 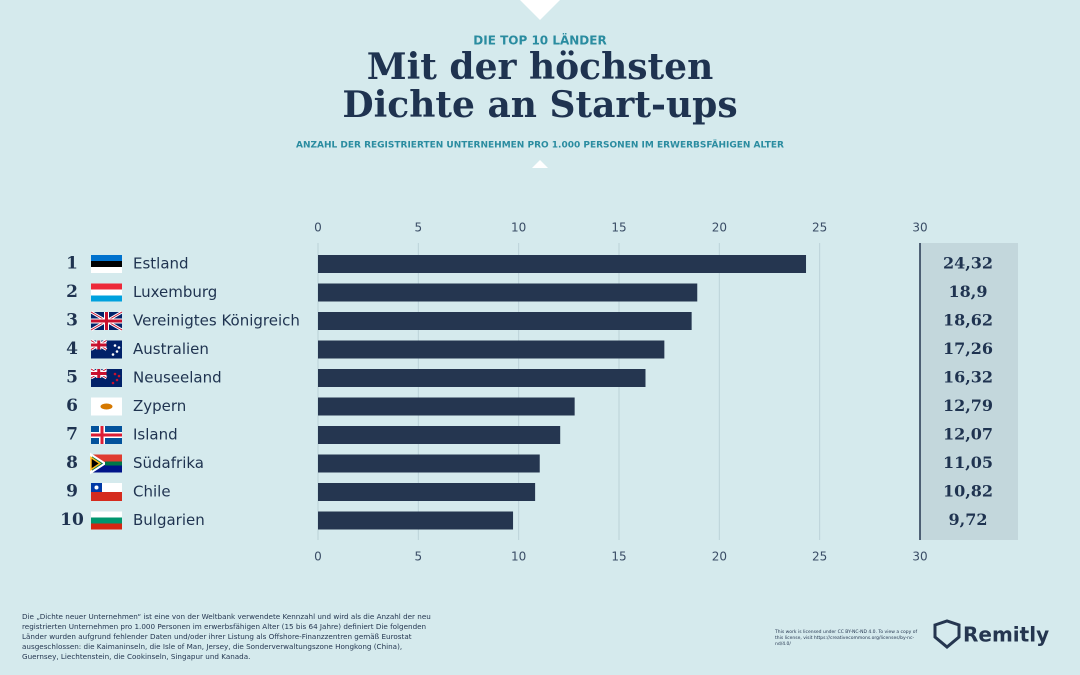 What do you see at coordinates (155, 435) in the screenshot?
I see `category-label: Island` at bounding box center [155, 435].